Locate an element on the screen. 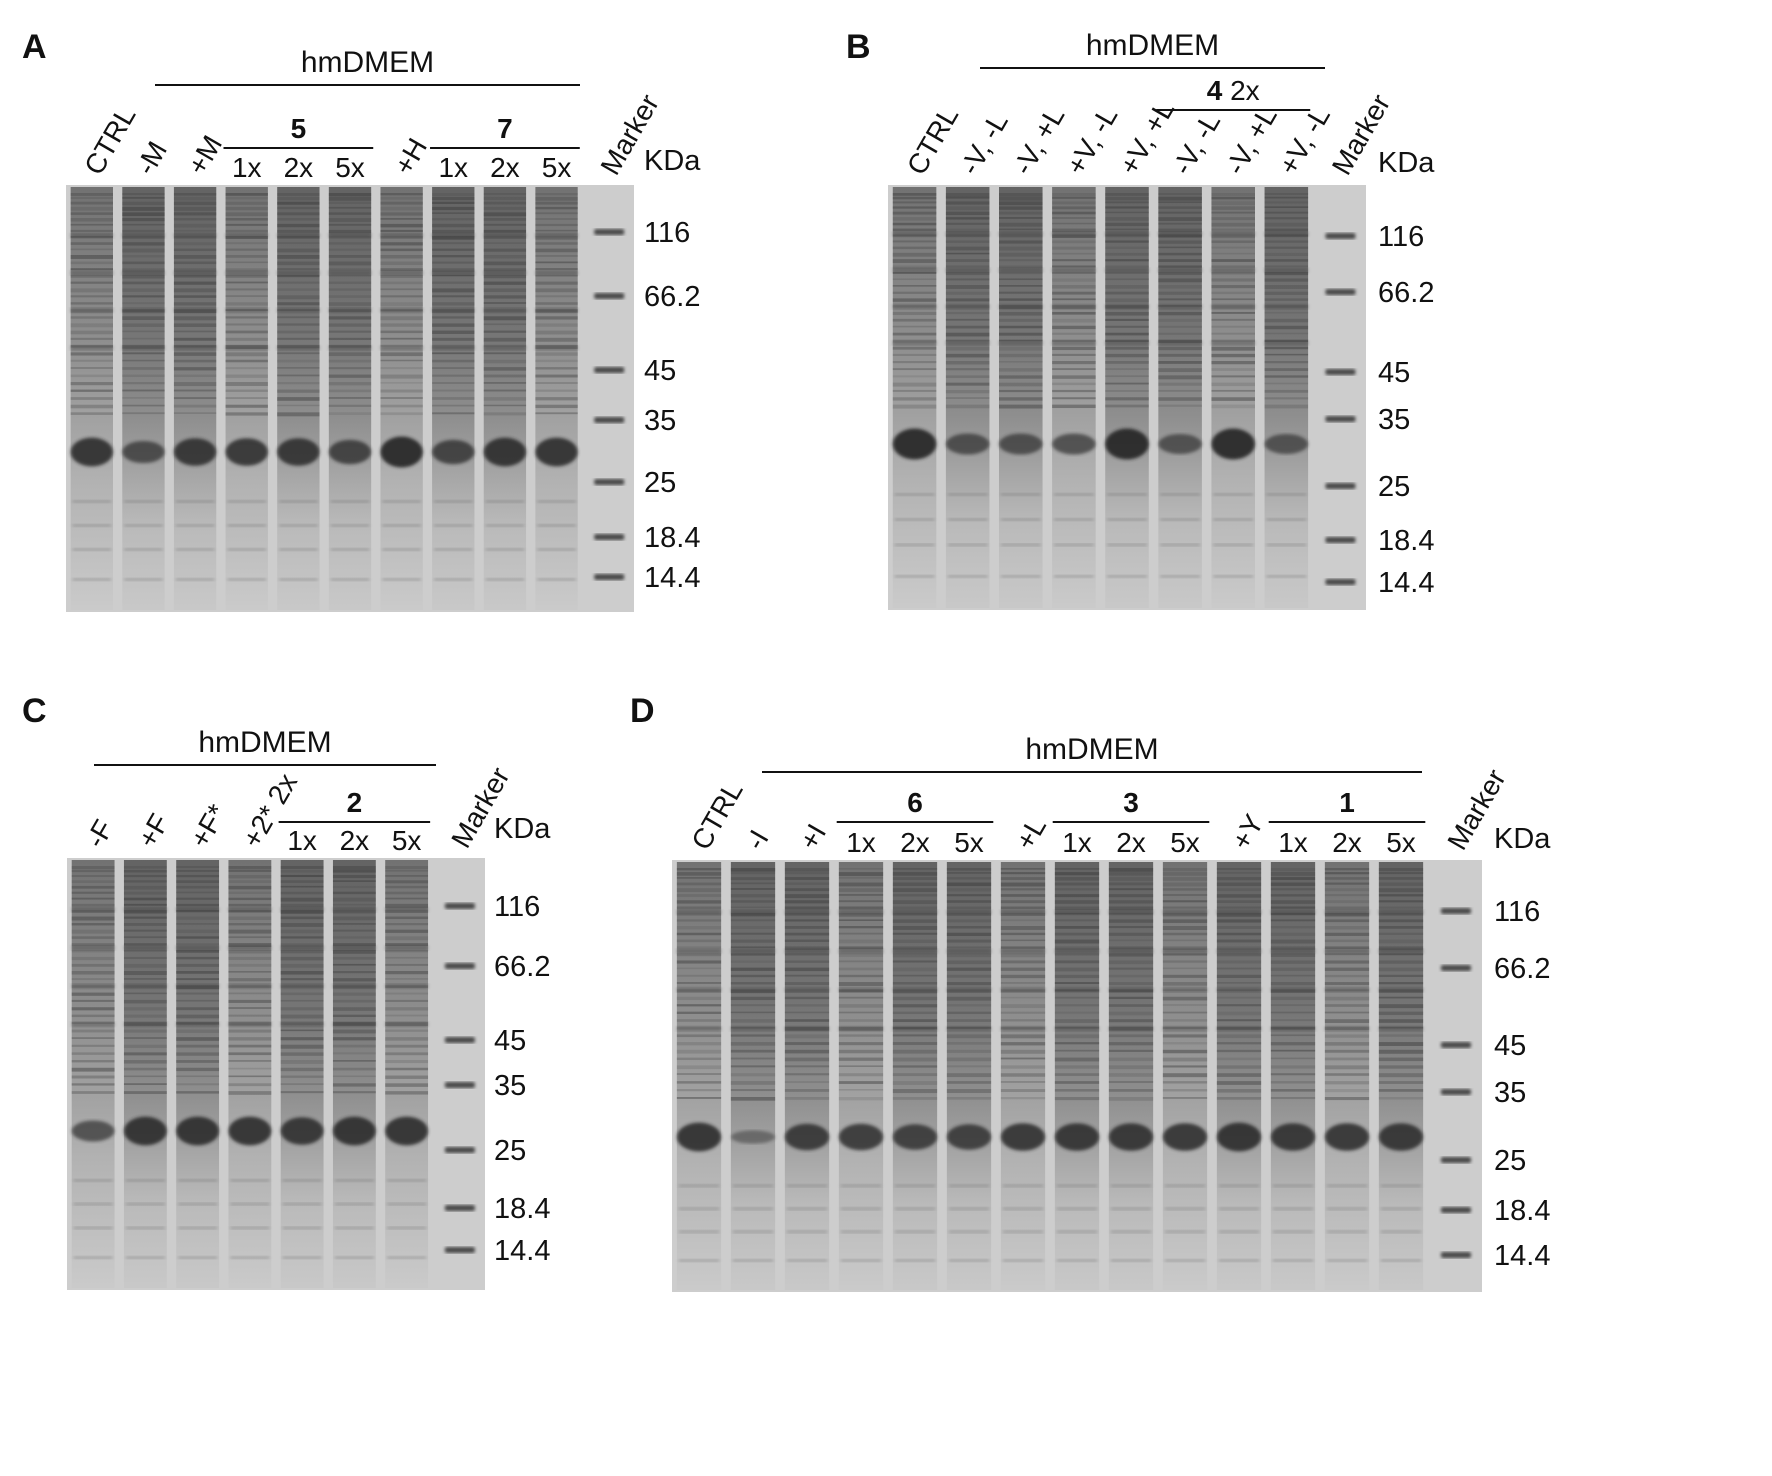 This screenshot has width=1772, height=1476. lane-label: +V, -L is located at coordinates (1304, 140).